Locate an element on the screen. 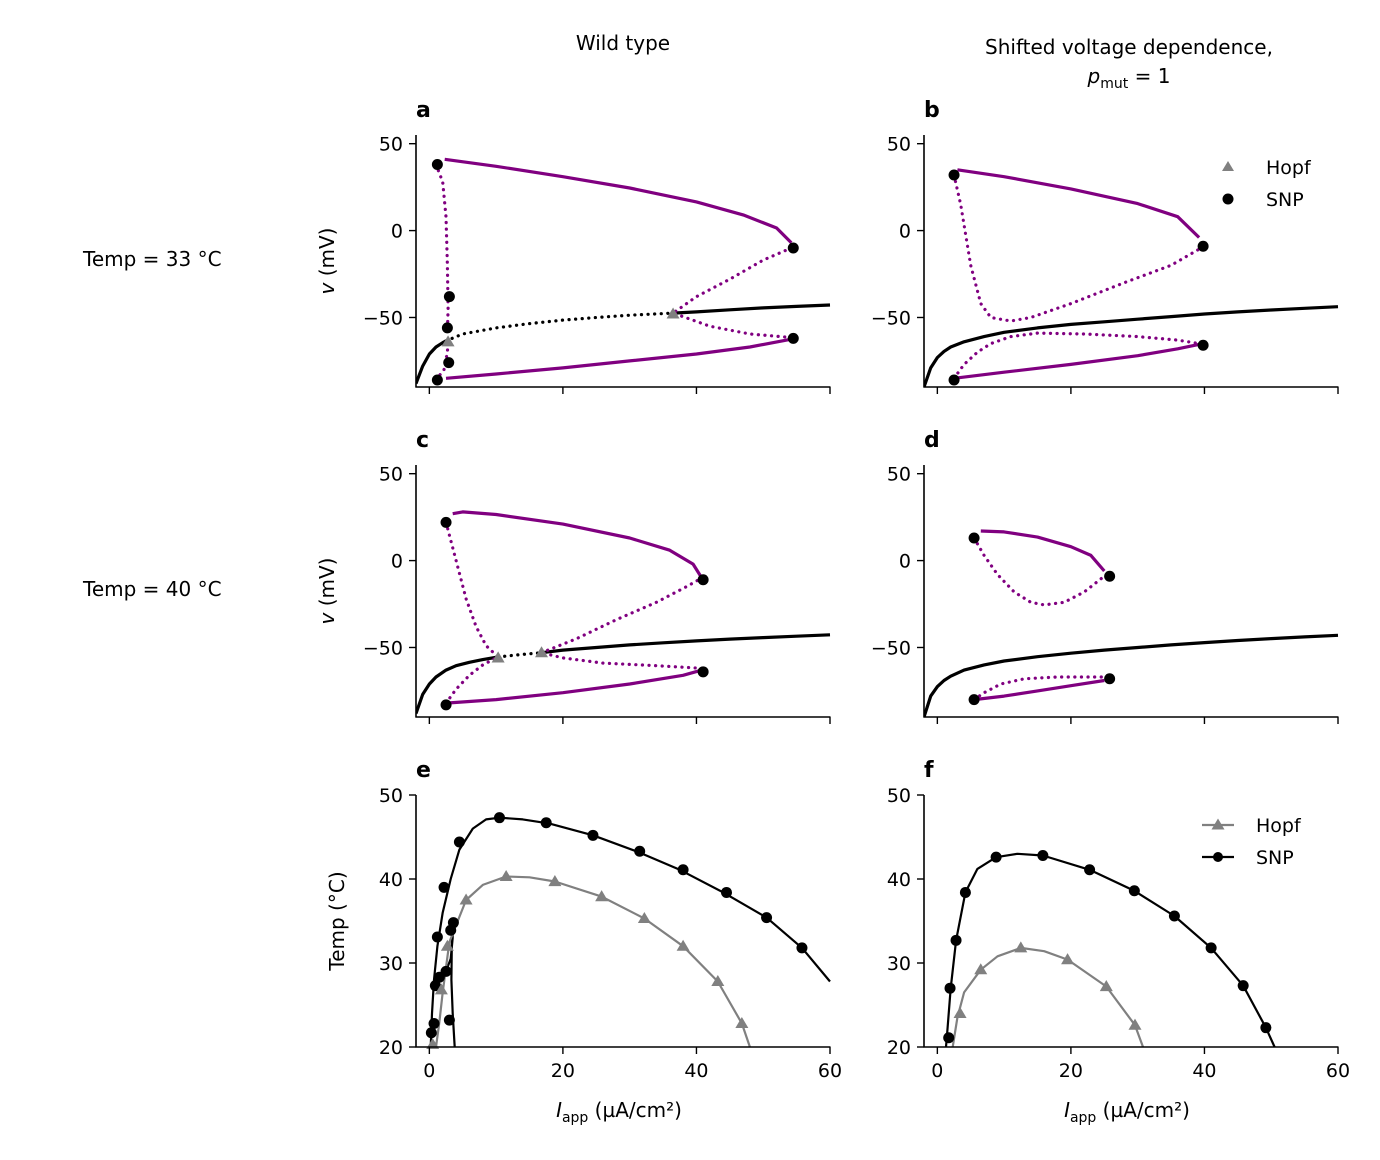 The width and height of the screenshot is (1380, 1160). x-axis-label-symbol: I is located at coordinates (559, 1110).